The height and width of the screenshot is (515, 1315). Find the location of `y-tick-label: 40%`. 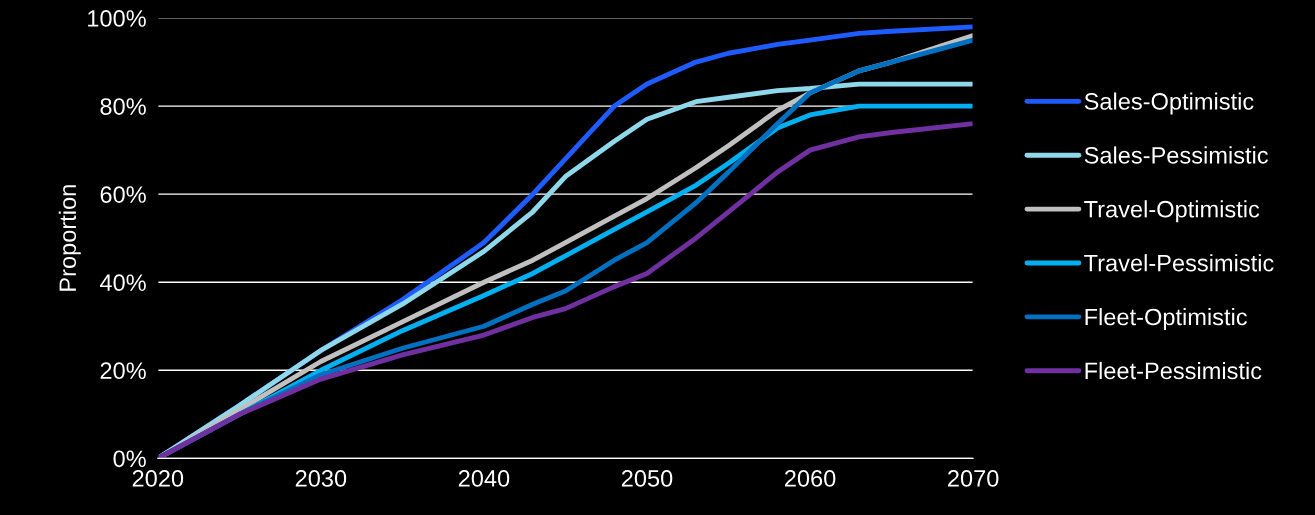

y-tick-label: 40% is located at coordinates (122, 283).